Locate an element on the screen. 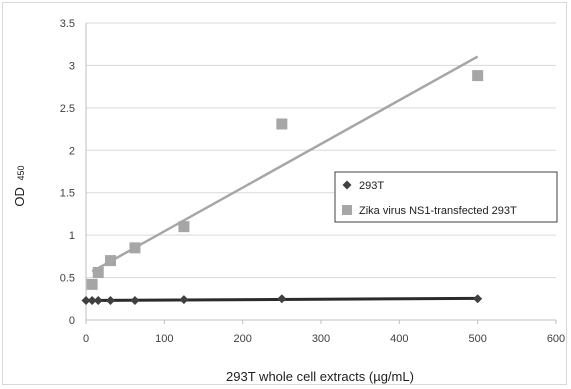 This screenshot has width=571, height=389. y-tick-label: 1 is located at coordinates (72, 236).